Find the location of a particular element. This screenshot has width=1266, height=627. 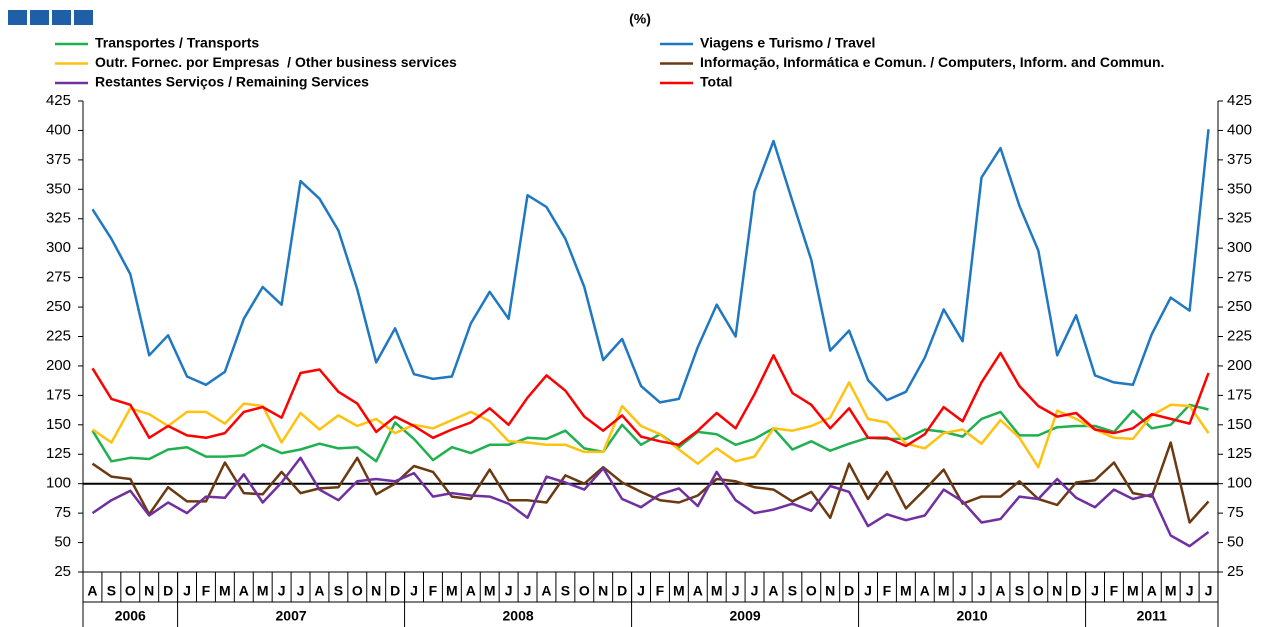

y-tick-label: 325 is located at coordinates (58, 218).